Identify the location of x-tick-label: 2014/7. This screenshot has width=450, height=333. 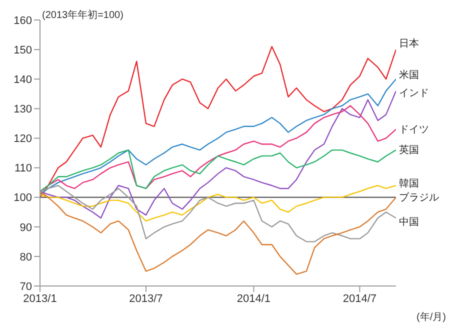
(359, 298).